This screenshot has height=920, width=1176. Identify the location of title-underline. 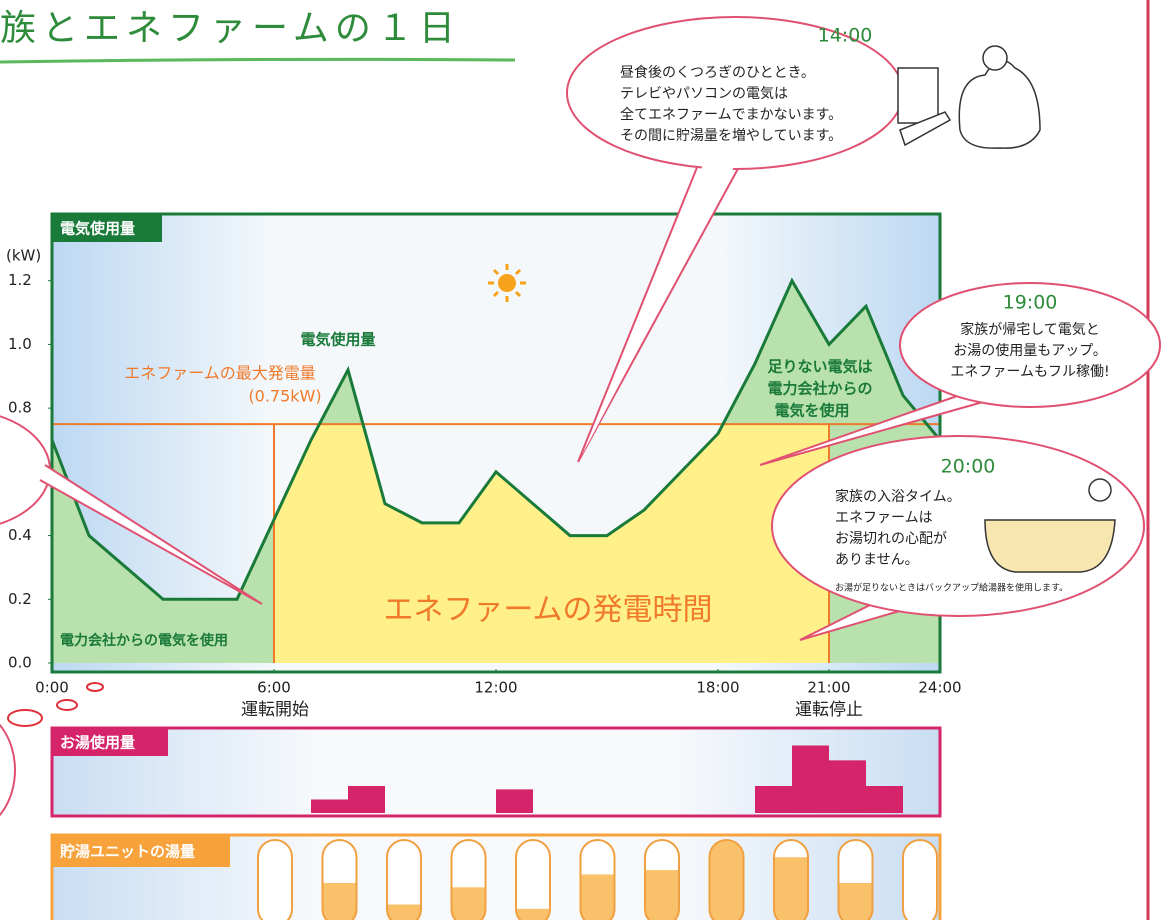
(258, 60).